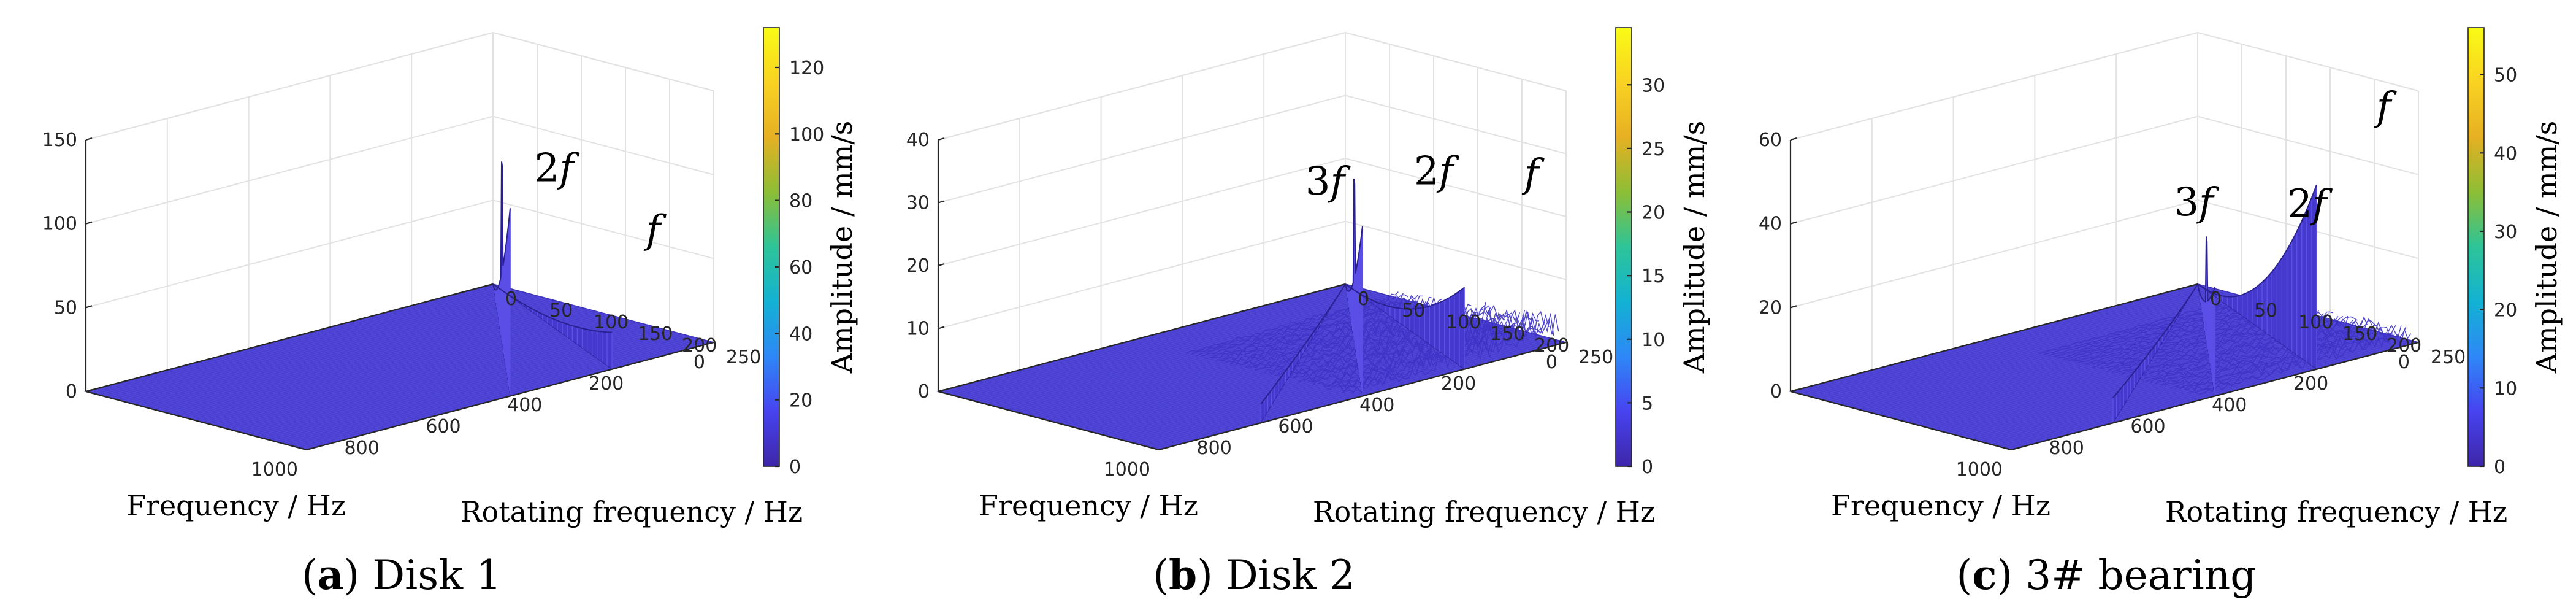  What do you see at coordinates (1214, 448) in the screenshot?
I see `x-tick-label: 800` at bounding box center [1214, 448].